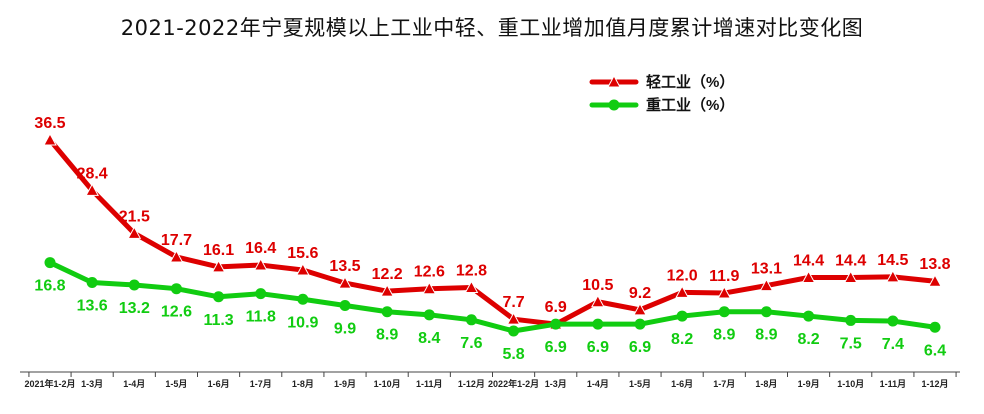 This screenshot has width=984, height=414. I want to click on heavy-industry-label: 5.8, so click(513, 354).